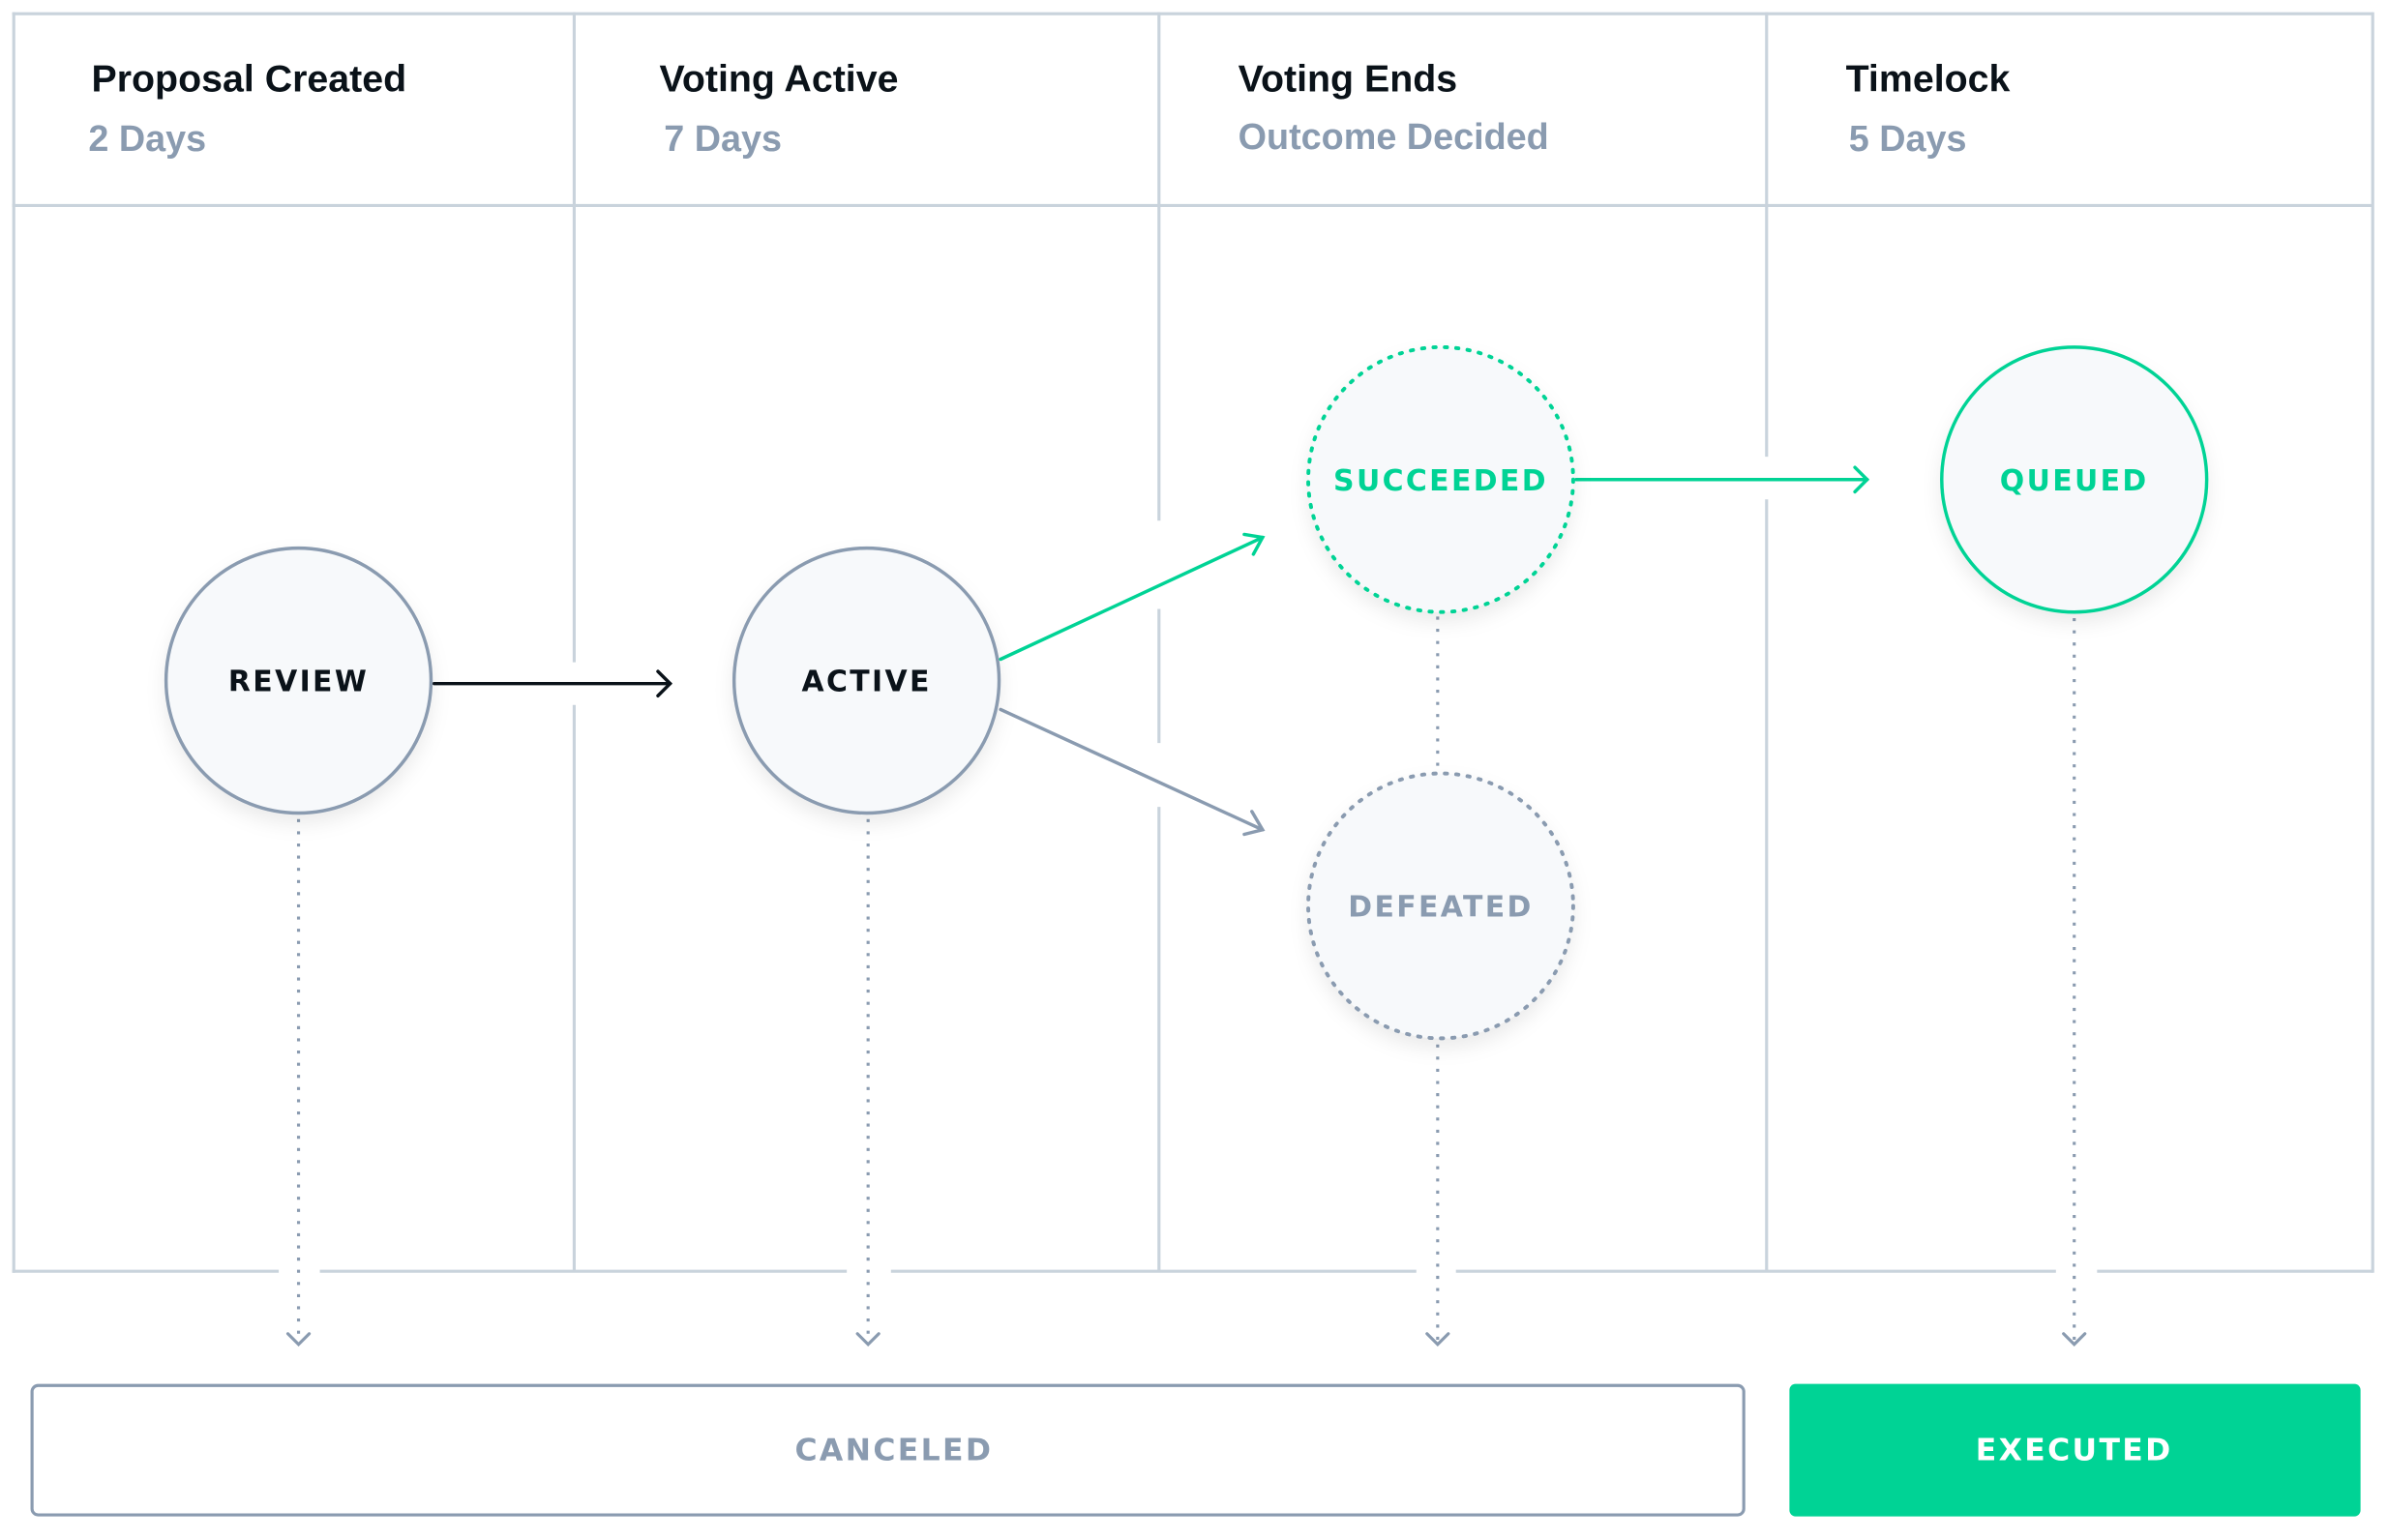 This screenshot has height=1540, width=2388. What do you see at coordinates (779, 78) in the screenshot?
I see `column-title: Voting Active` at bounding box center [779, 78].